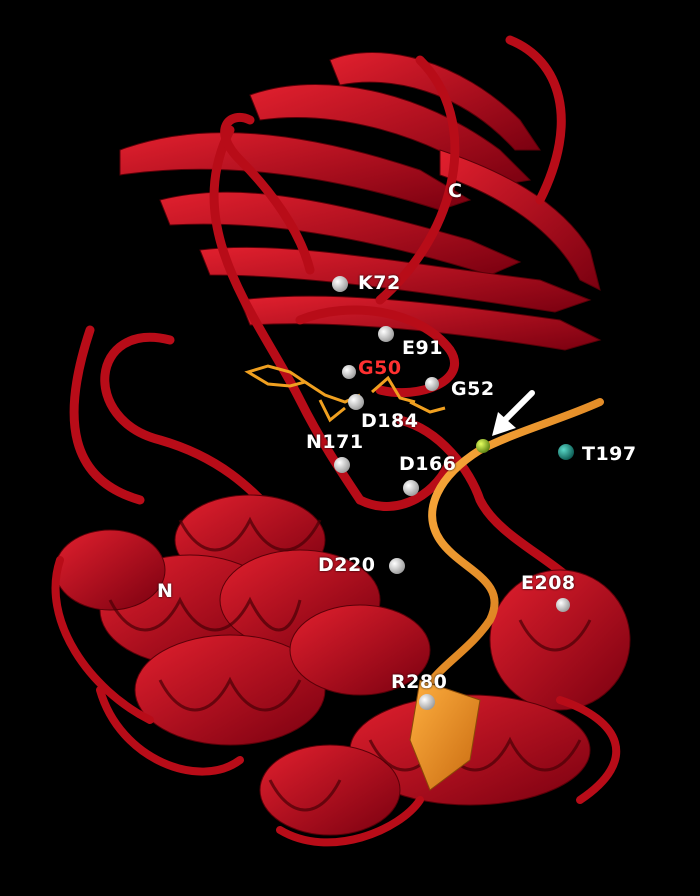  I want to click on label-k72: K72, so click(379, 283).